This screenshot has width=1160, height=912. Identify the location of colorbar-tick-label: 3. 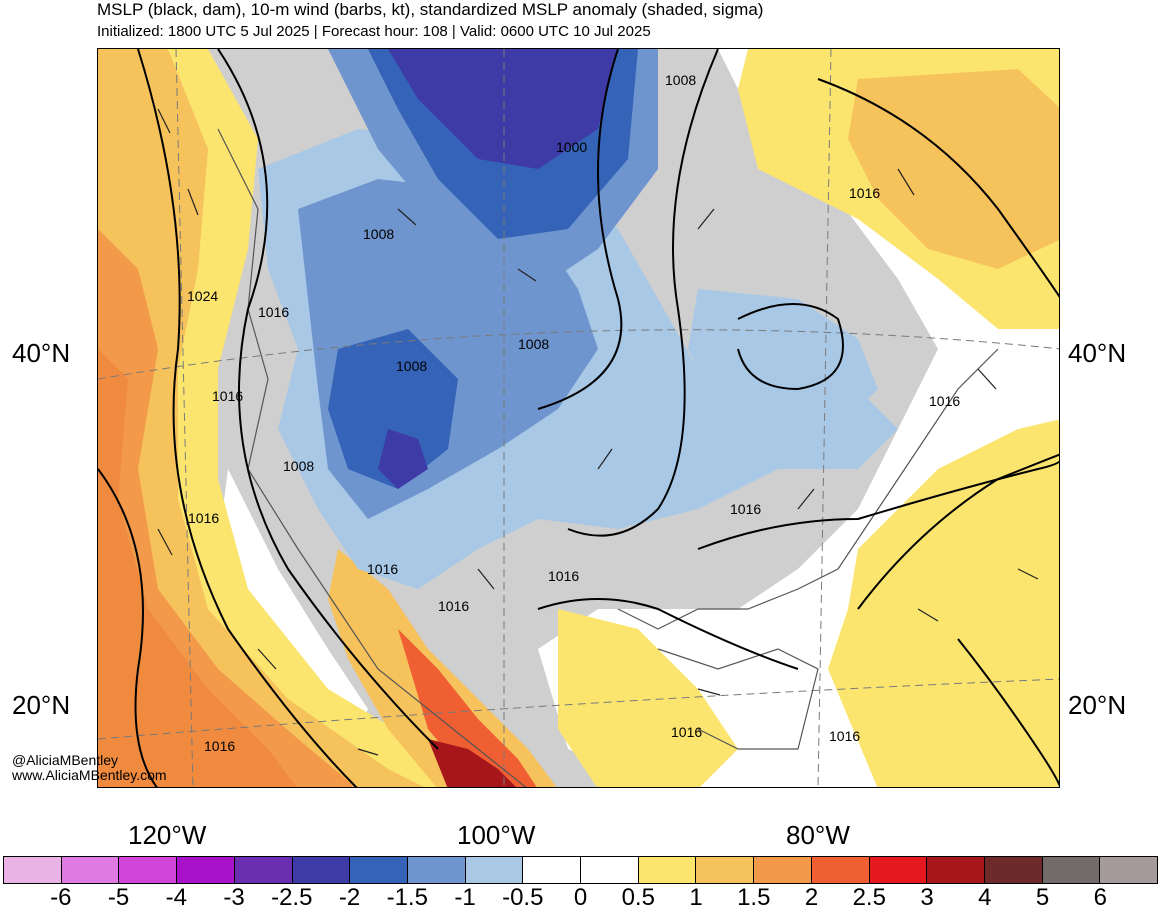
(927, 897).